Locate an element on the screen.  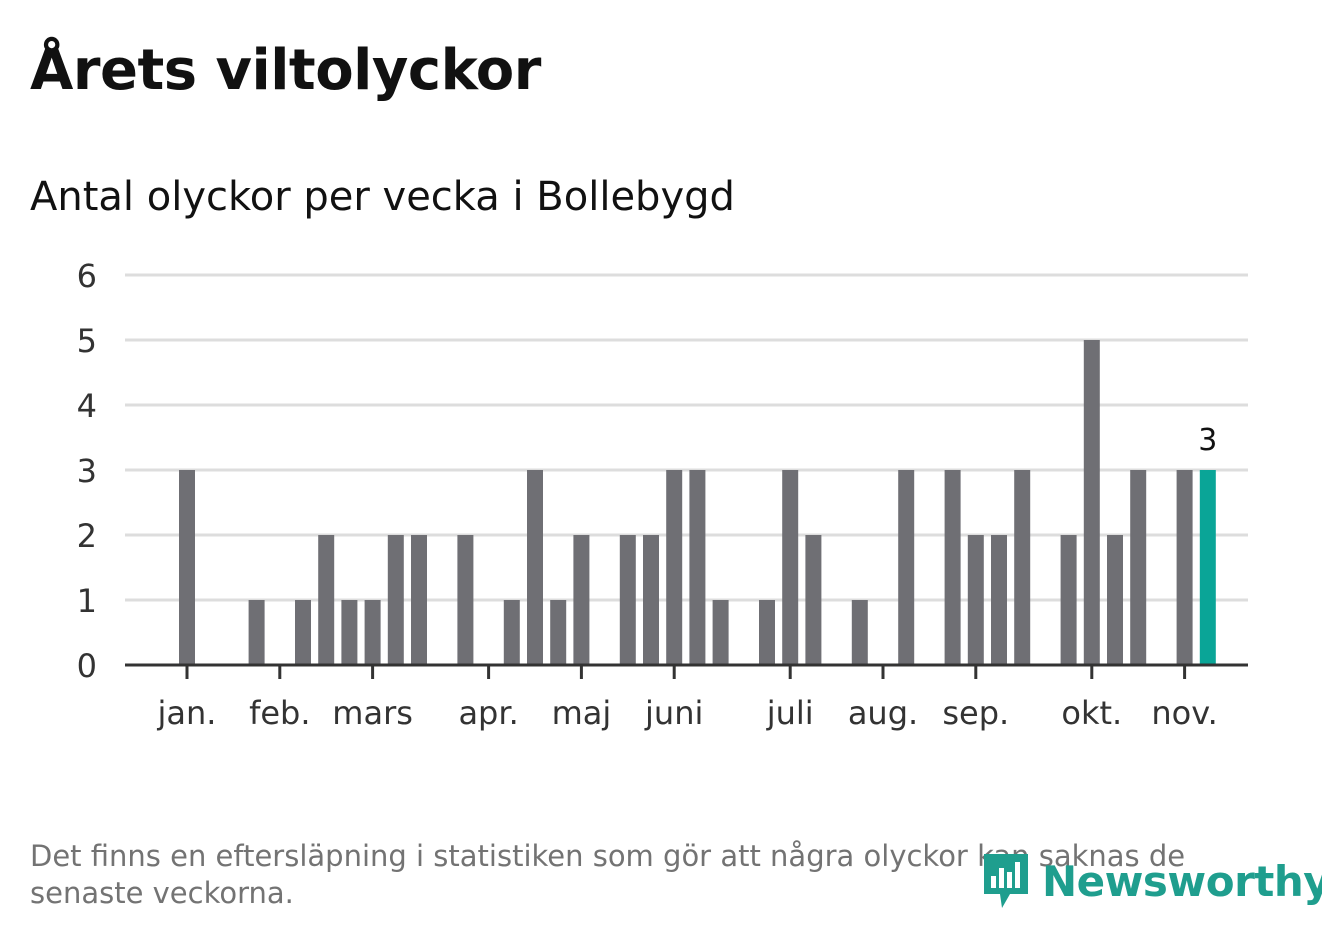
newsworthy-logo: Newsworthy is located at coordinates (1151, 881).